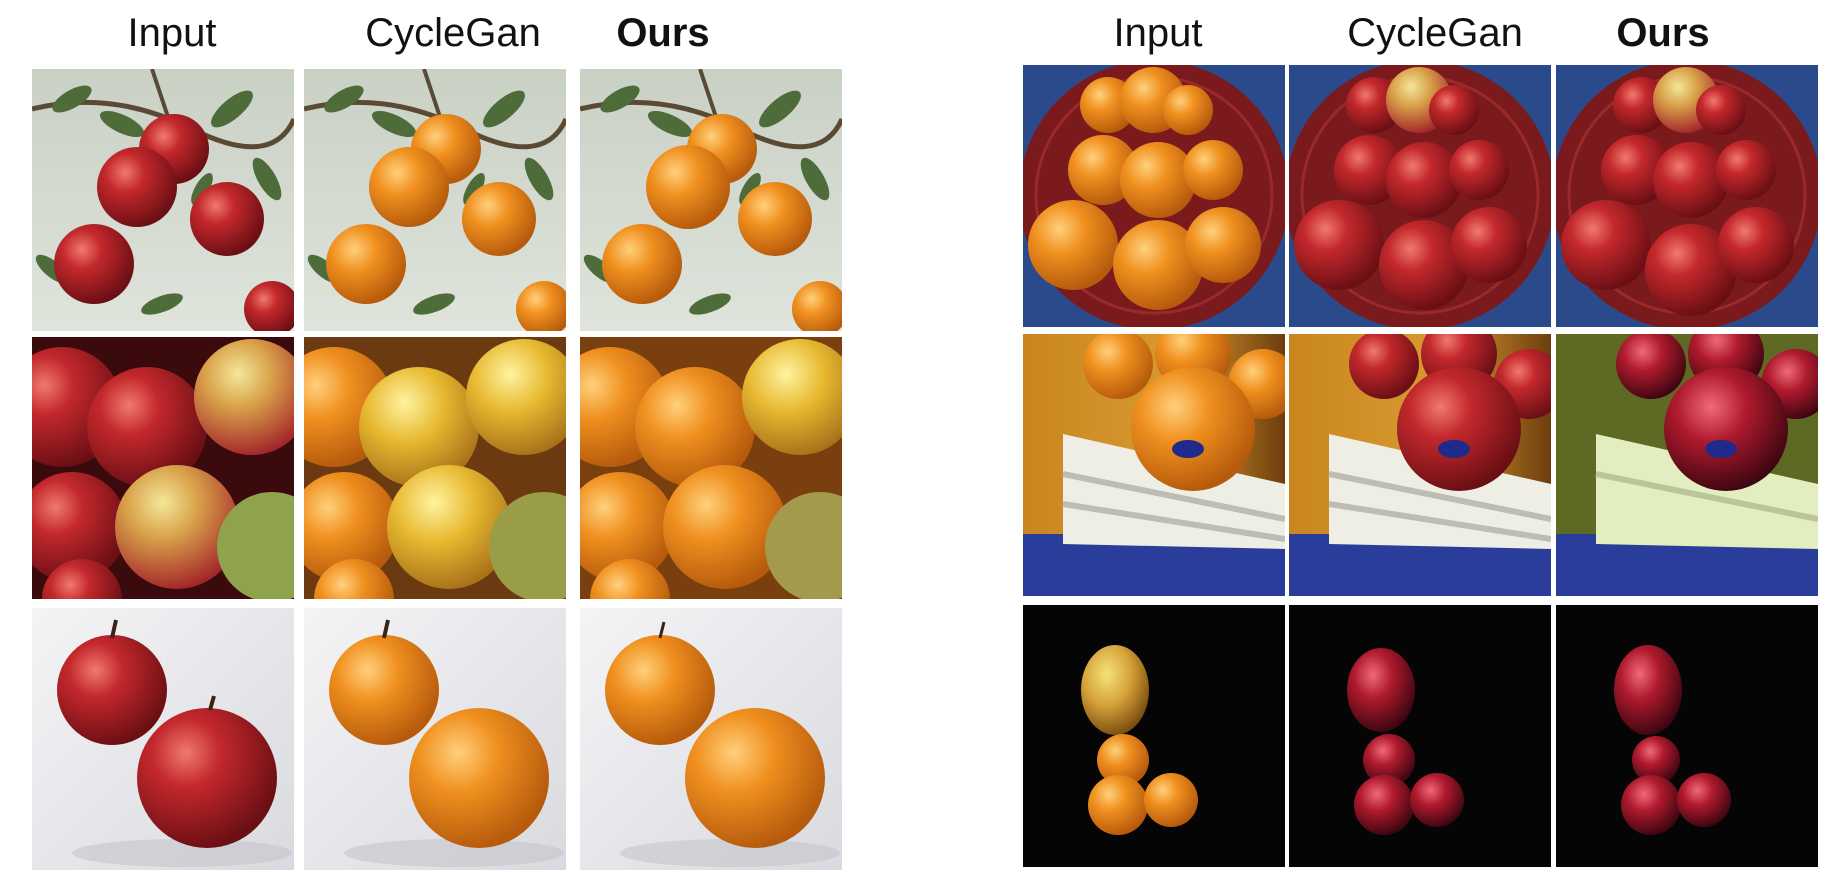 Image resolution: width=1838 pixels, height=872 pixels. I want to click on left-r1-cyclegan, so click(435, 200).